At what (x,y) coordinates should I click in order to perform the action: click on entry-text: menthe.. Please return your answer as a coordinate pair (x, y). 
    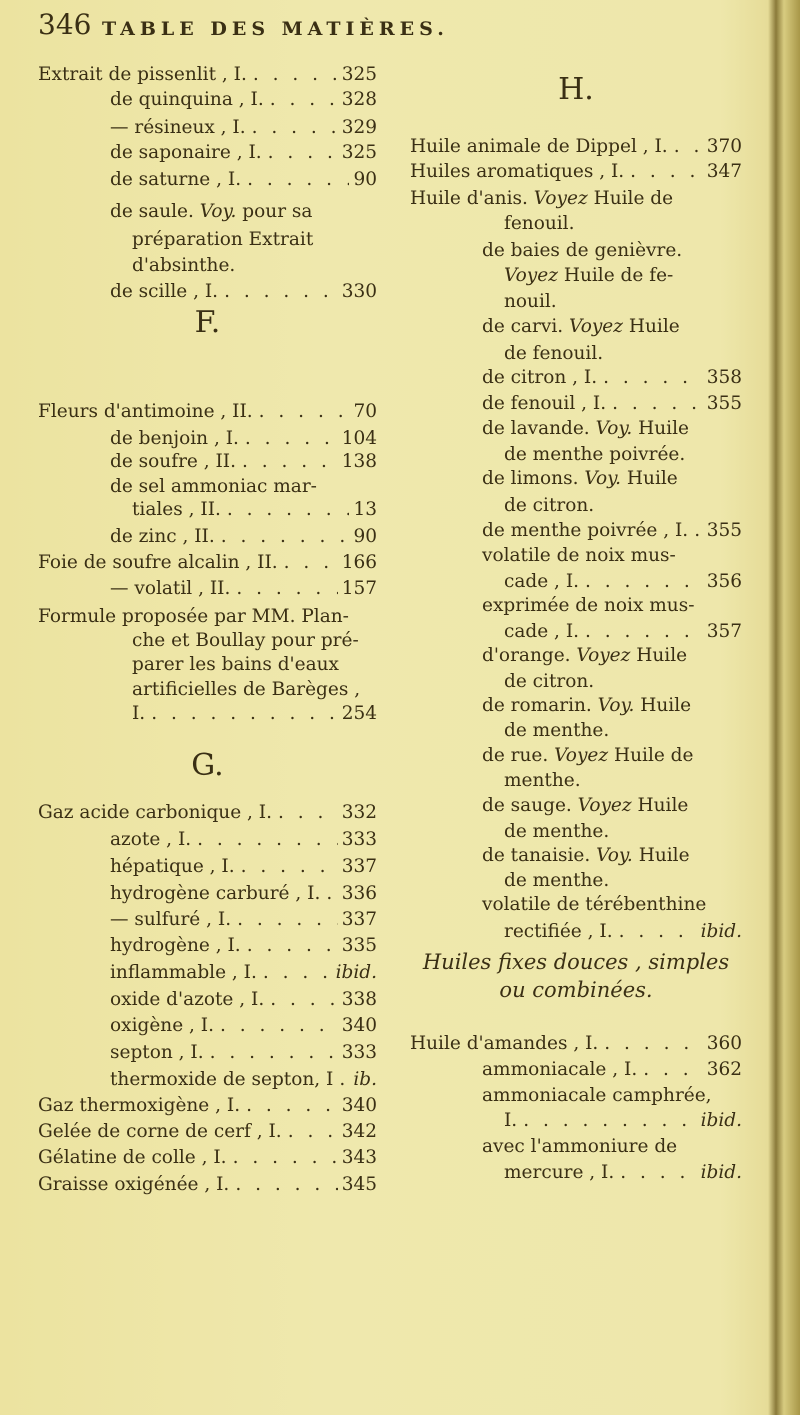
    Looking at the image, I should click on (542, 781).